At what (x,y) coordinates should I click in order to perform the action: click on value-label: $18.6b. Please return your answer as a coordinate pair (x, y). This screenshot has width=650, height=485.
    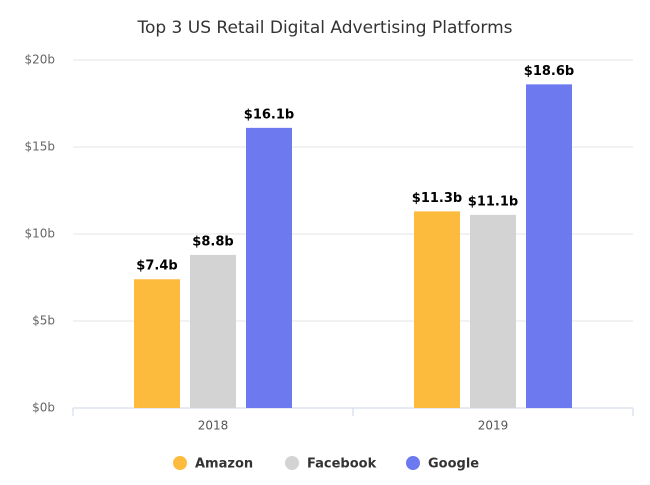
    Looking at the image, I should click on (549, 71).